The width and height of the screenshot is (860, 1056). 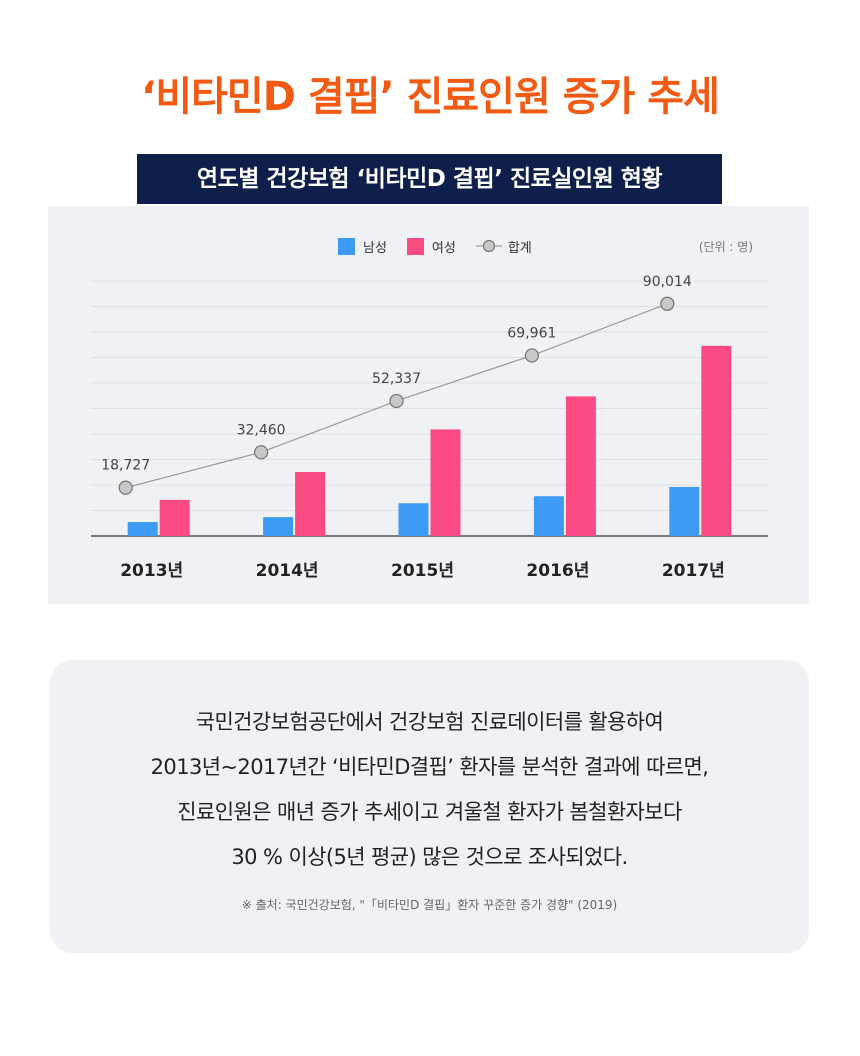 I want to click on bar-male-2015년, so click(x=413, y=519).